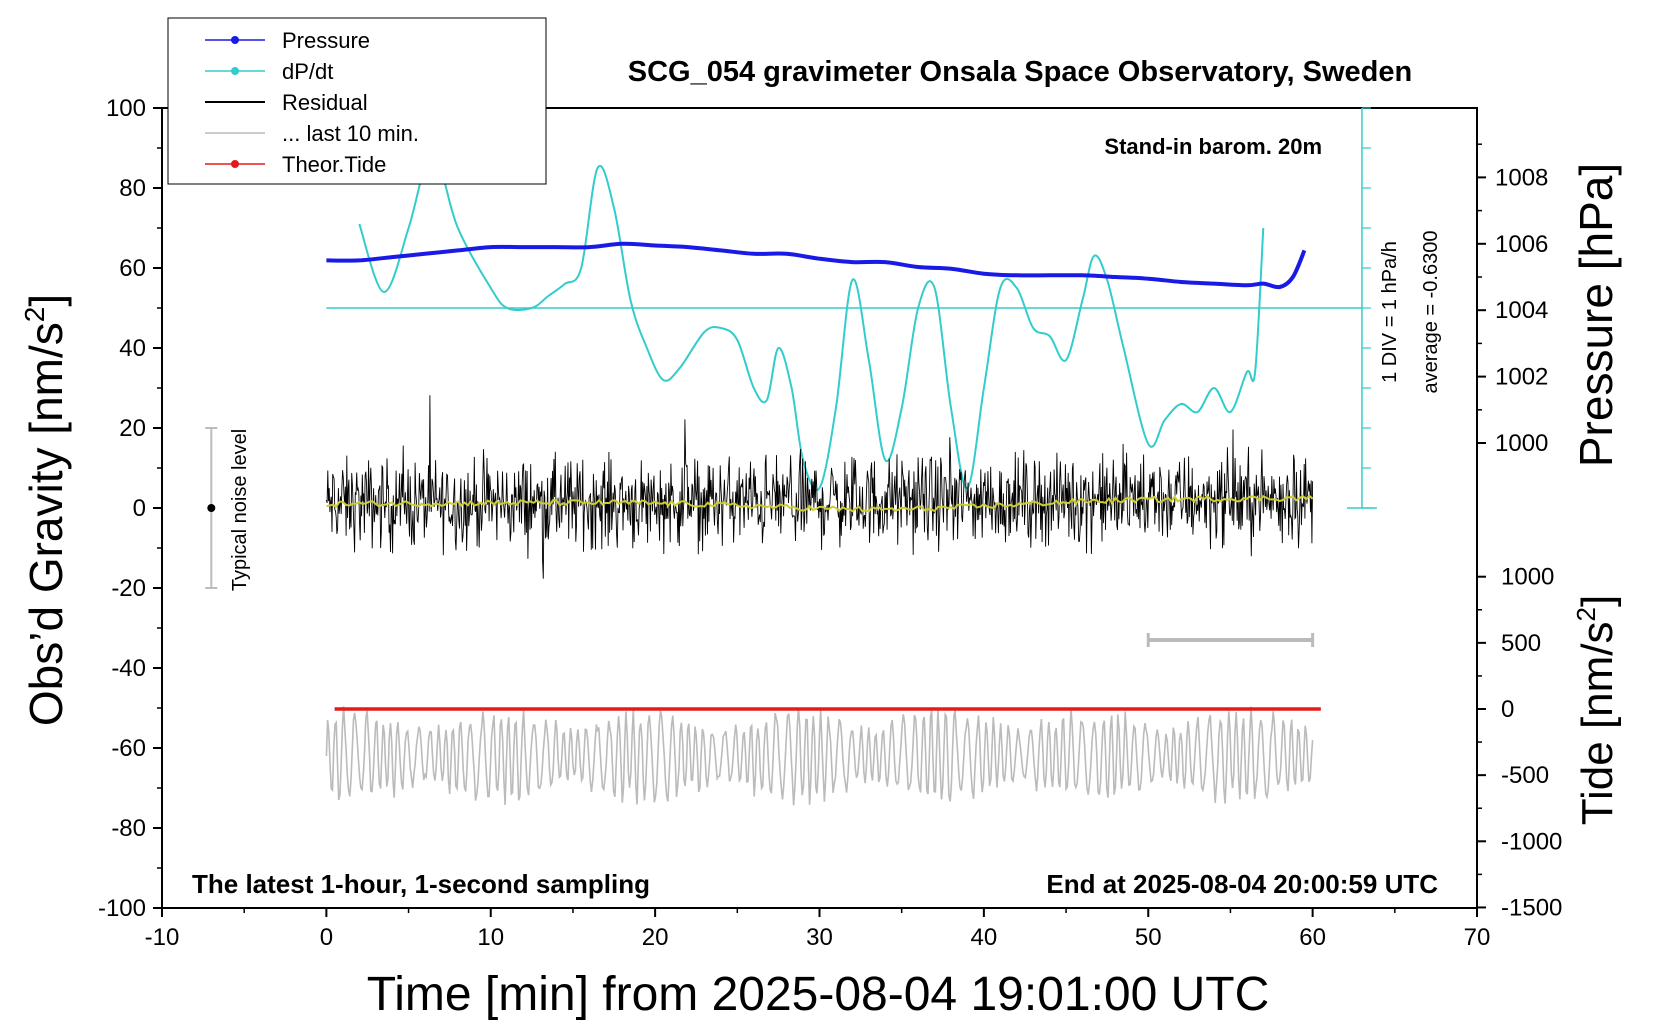 This screenshot has height=1020, width=1660. What do you see at coordinates (211, 508) in the screenshot?
I see `noise-bar-center-dot` at bounding box center [211, 508].